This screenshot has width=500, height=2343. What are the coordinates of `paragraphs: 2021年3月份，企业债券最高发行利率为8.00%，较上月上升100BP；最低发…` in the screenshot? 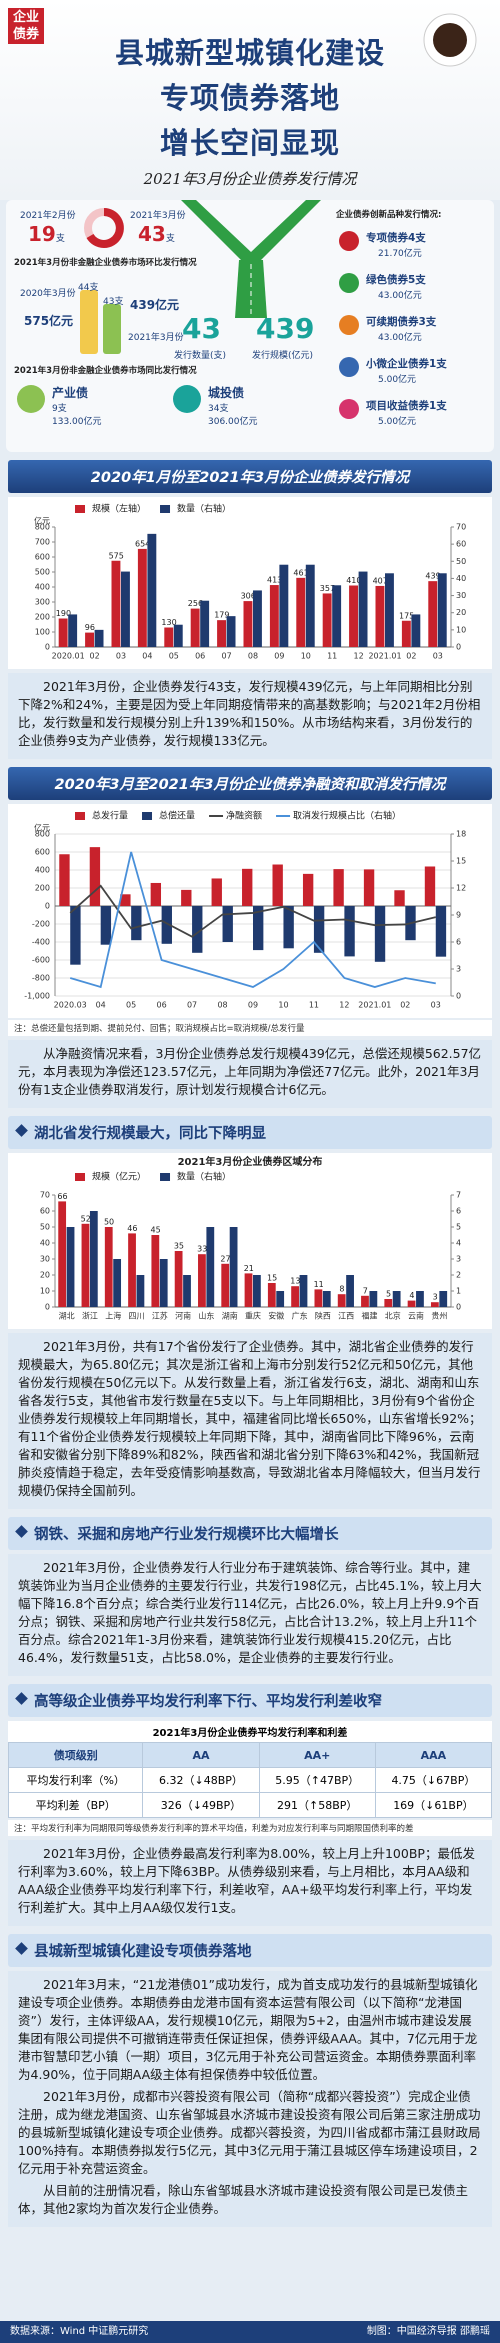 It's located at (250, 1883).